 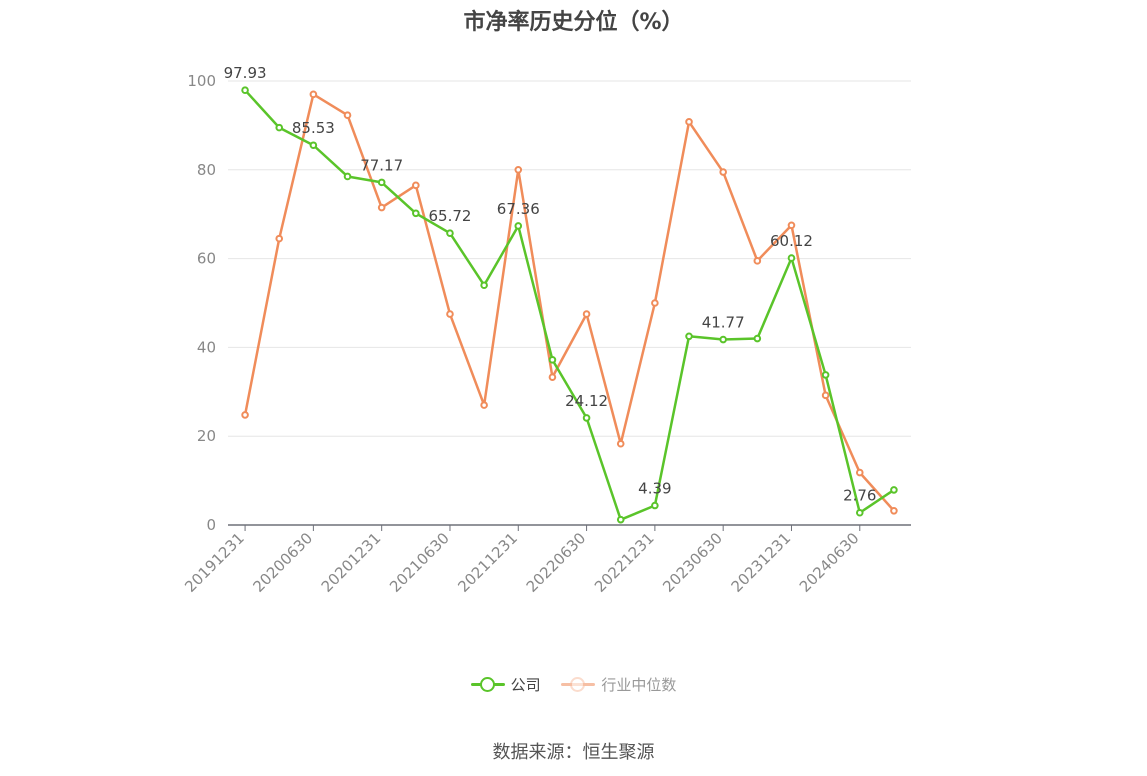 What do you see at coordinates (206, 259) in the screenshot?
I see `y-tick-label: 60` at bounding box center [206, 259].